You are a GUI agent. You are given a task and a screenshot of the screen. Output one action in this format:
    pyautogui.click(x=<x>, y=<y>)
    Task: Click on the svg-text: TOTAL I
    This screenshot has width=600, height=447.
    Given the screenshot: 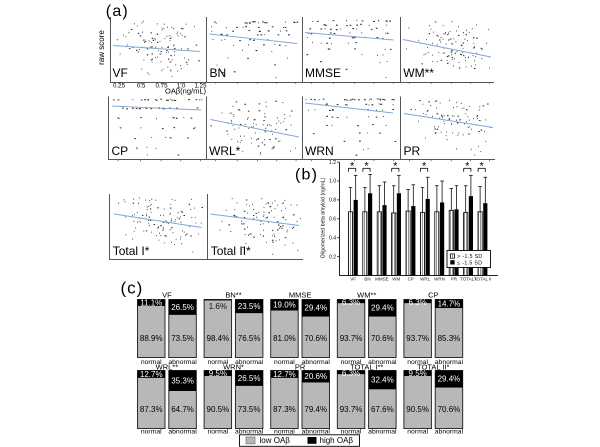 What is the action you would take?
    pyautogui.click(x=468, y=279)
    